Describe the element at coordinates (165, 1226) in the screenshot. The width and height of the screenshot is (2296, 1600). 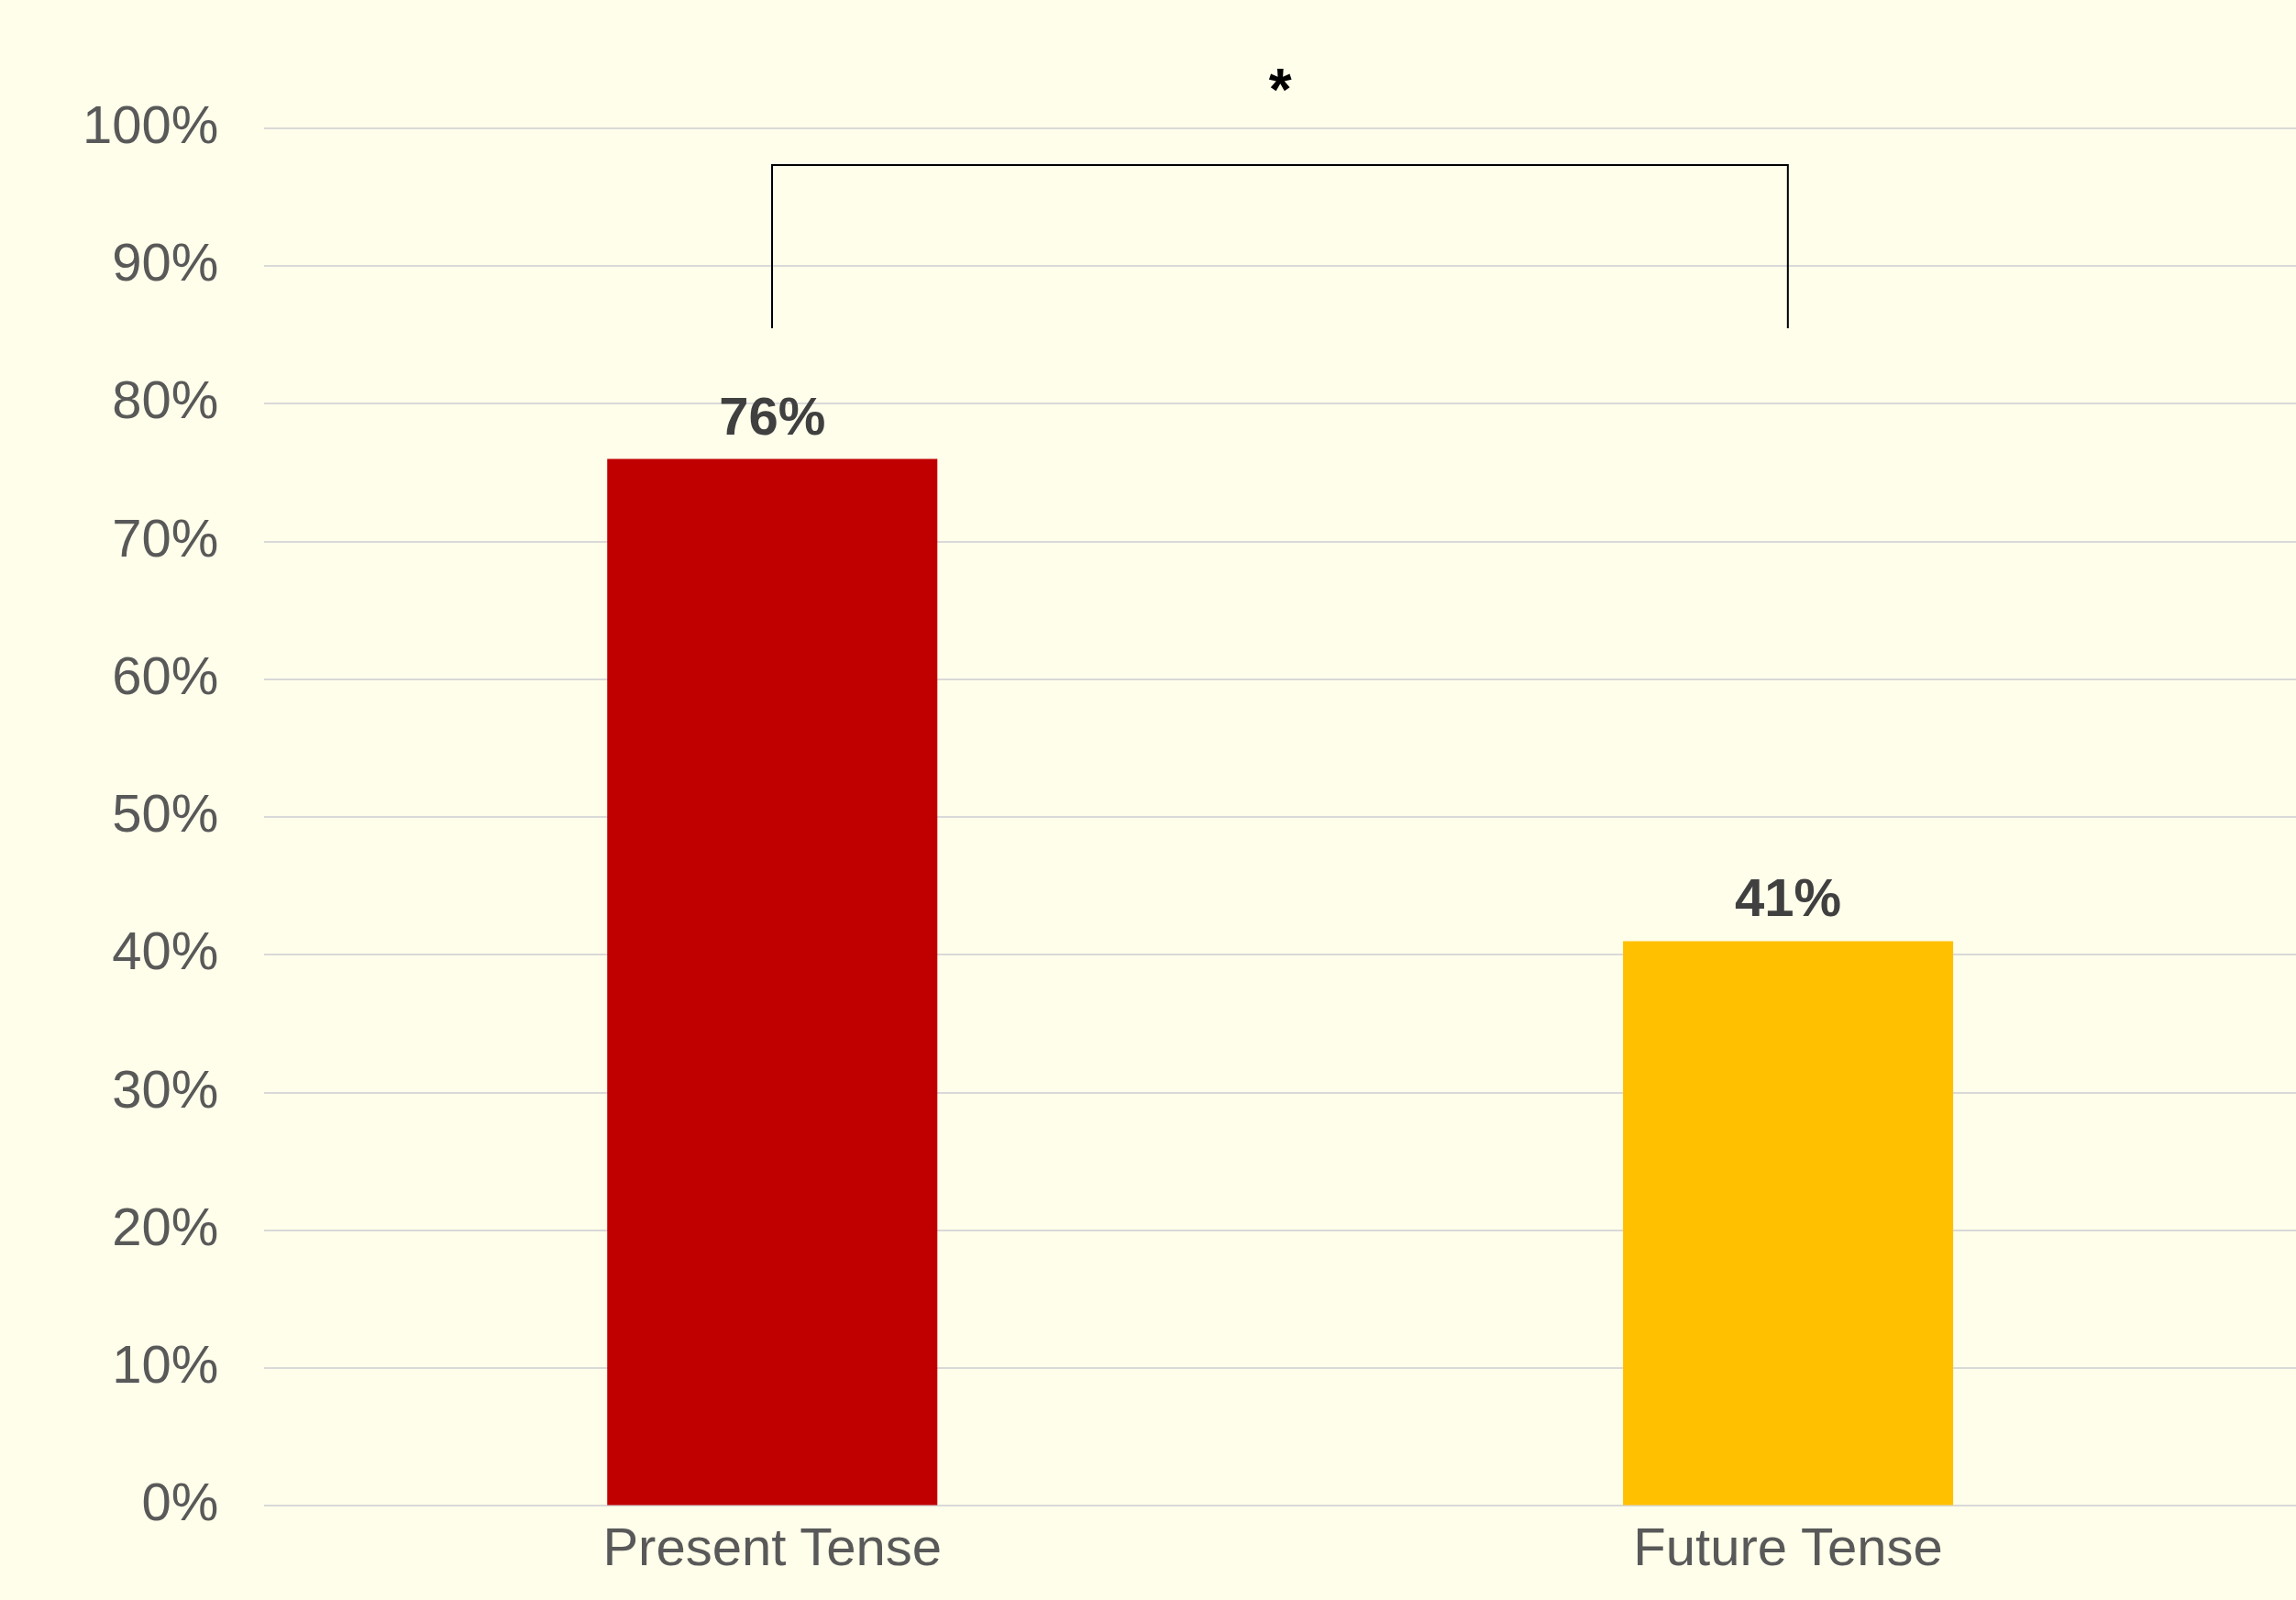
I see `y-tick-label: 20%` at that location.